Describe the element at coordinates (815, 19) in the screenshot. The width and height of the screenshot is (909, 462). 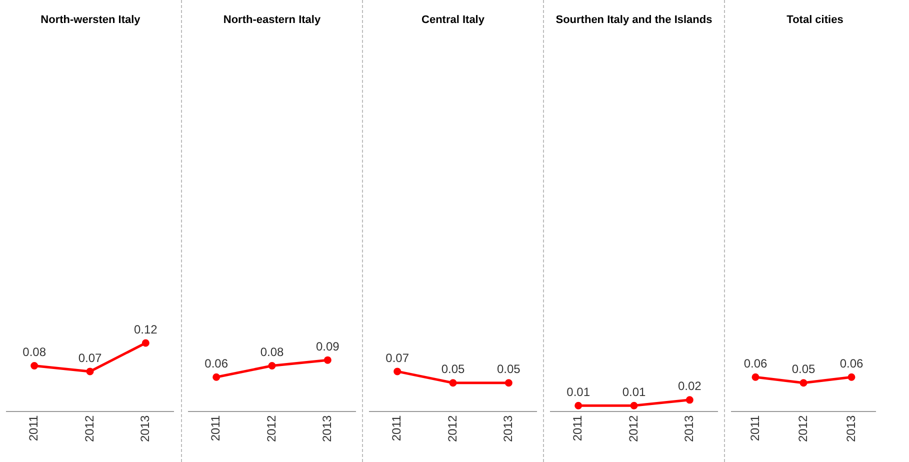
I see `chart-title: Total cities` at that location.